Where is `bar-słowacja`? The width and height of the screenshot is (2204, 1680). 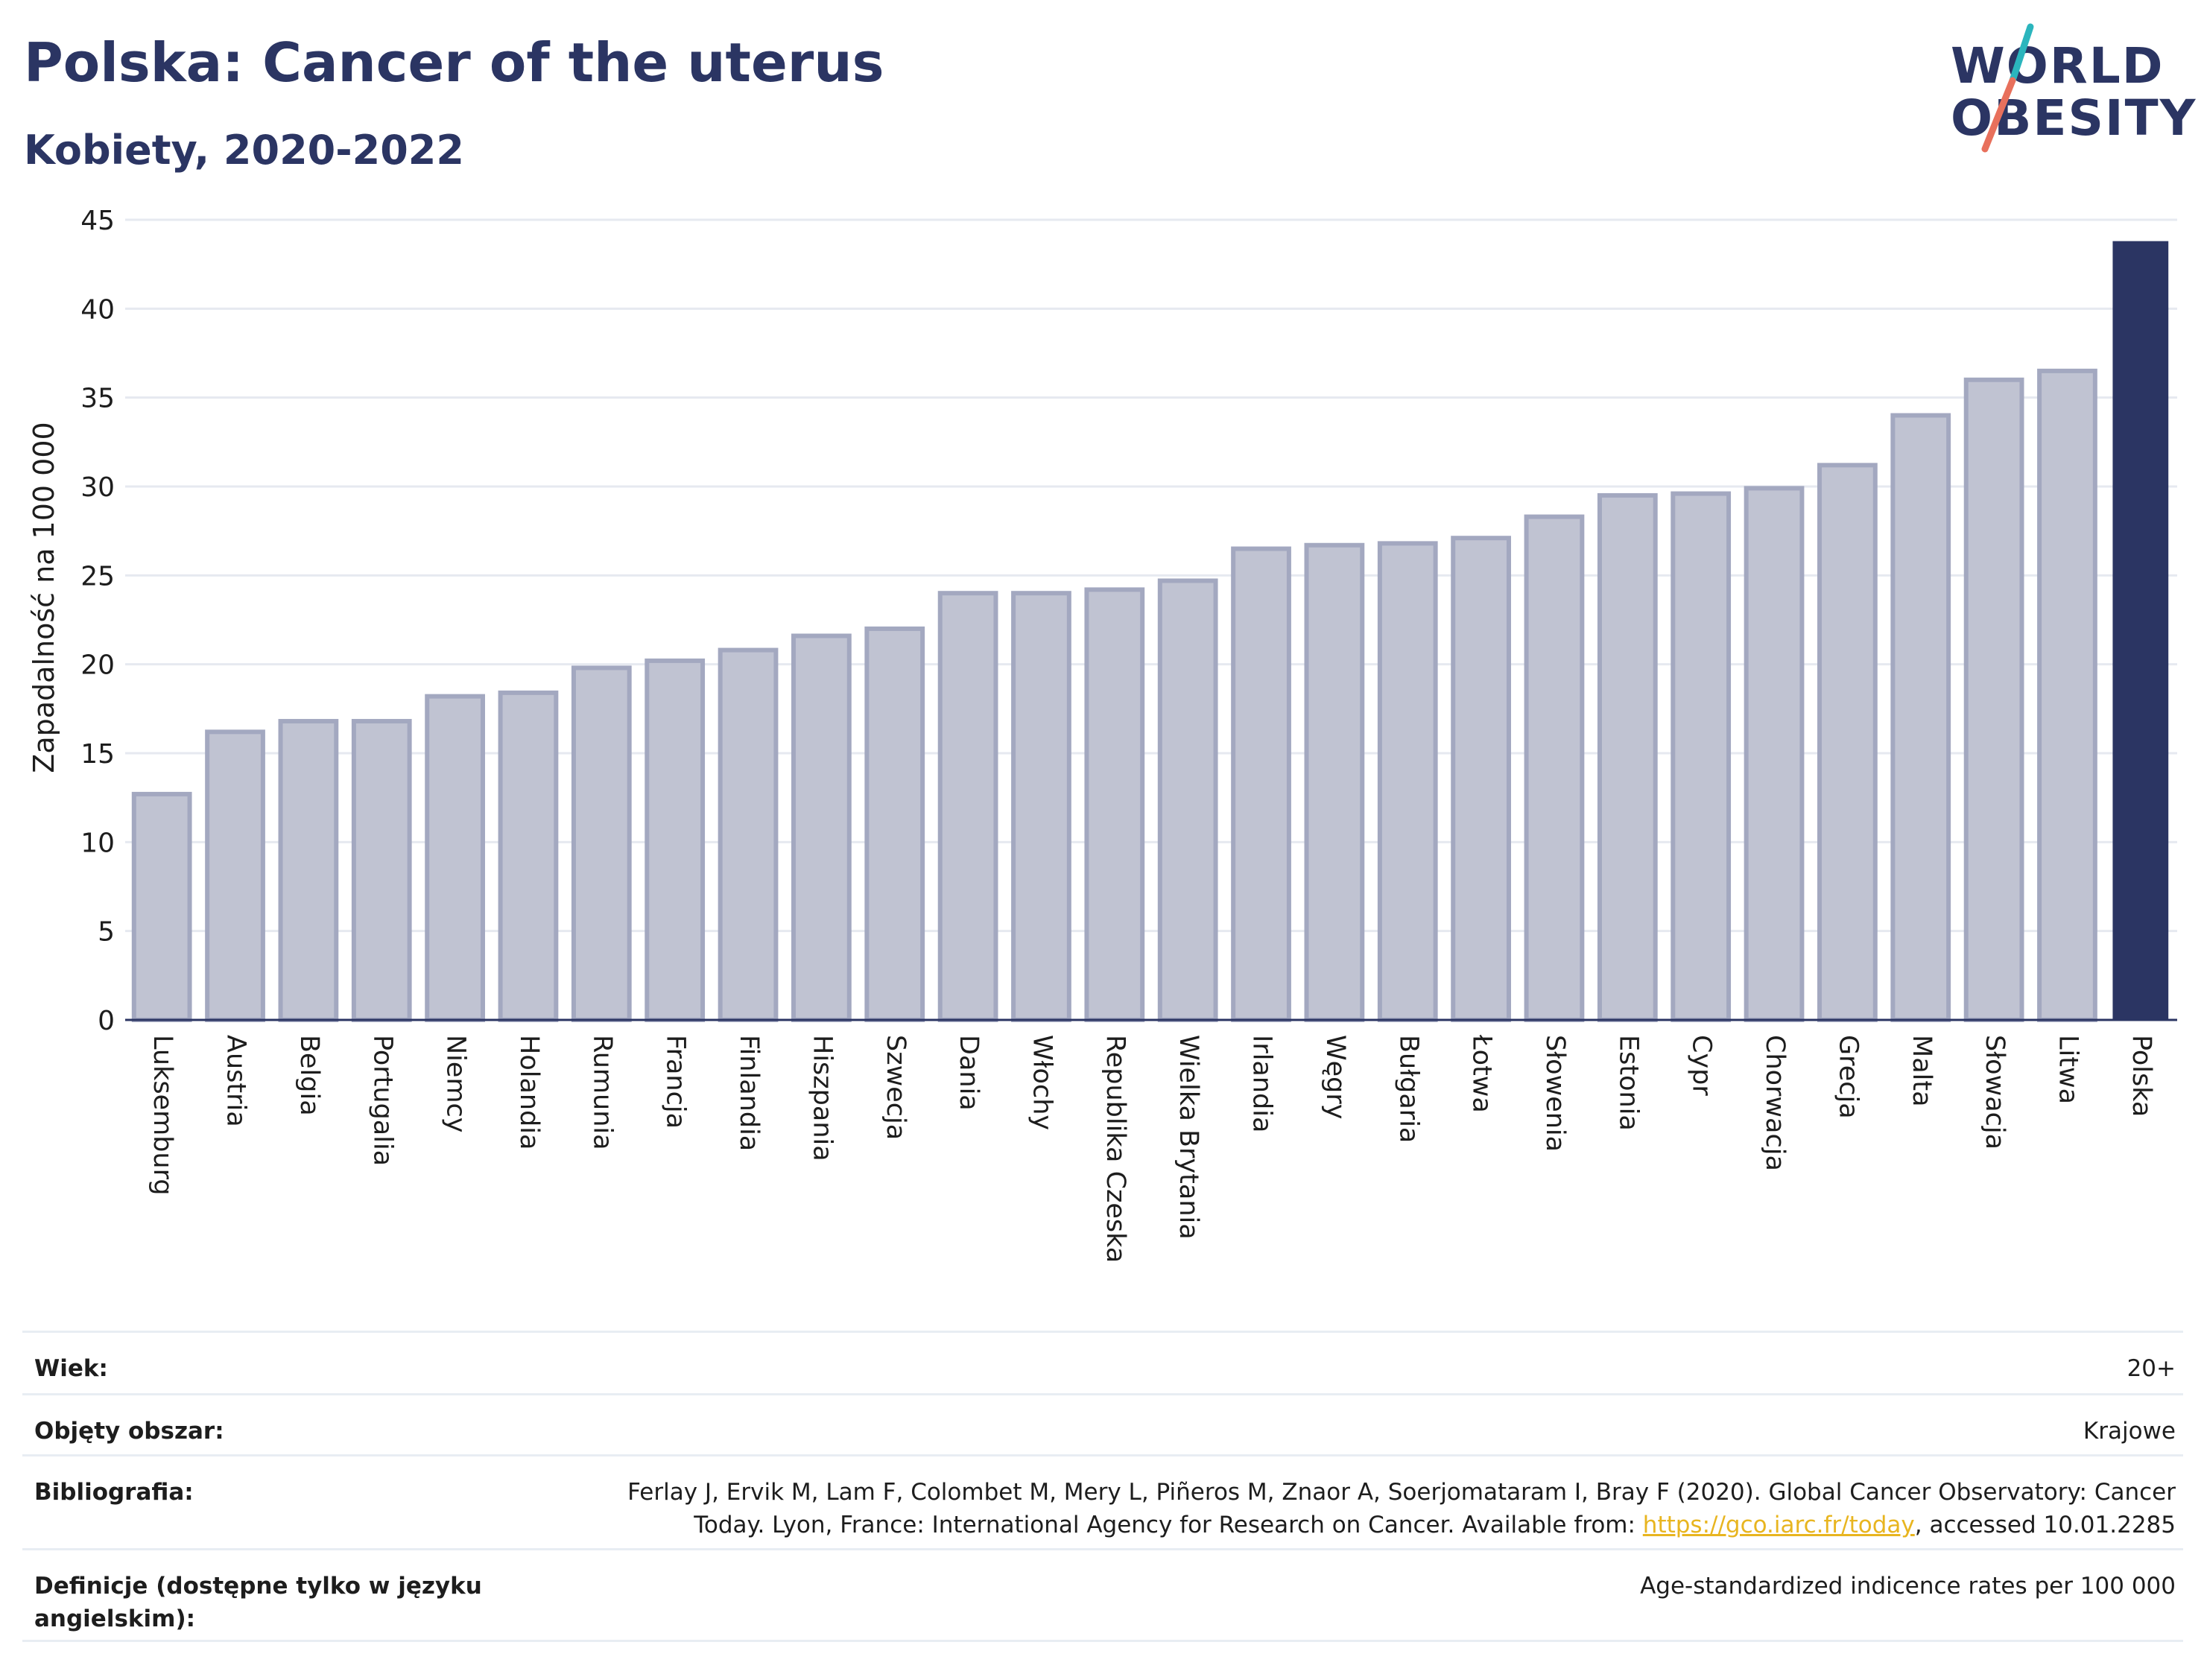 bar-słowacja is located at coordinates (1993, 699).